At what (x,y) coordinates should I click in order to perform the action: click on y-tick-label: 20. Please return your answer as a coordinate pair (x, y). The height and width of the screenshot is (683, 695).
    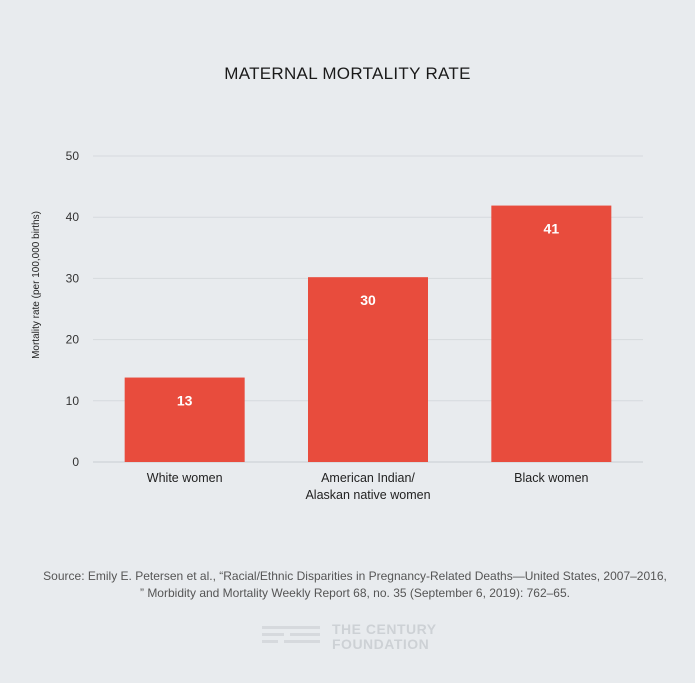
    Looking at the image, I should click on (73, 340).